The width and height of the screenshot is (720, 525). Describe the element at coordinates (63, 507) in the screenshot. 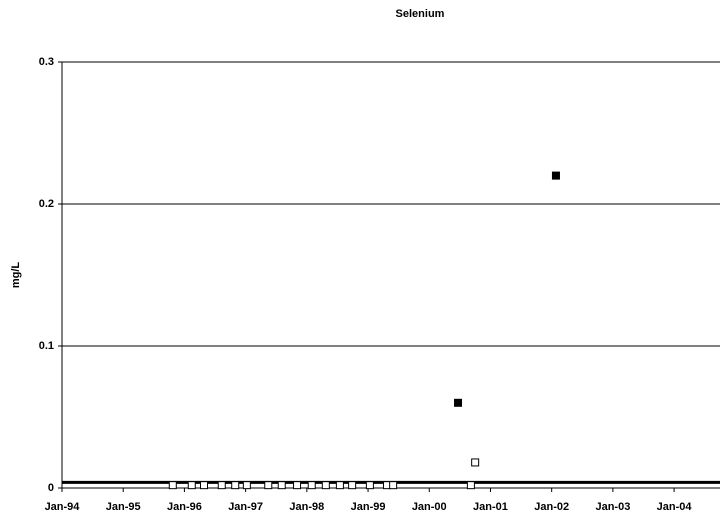

I see `x-tick-label: Jan-94` at that location.